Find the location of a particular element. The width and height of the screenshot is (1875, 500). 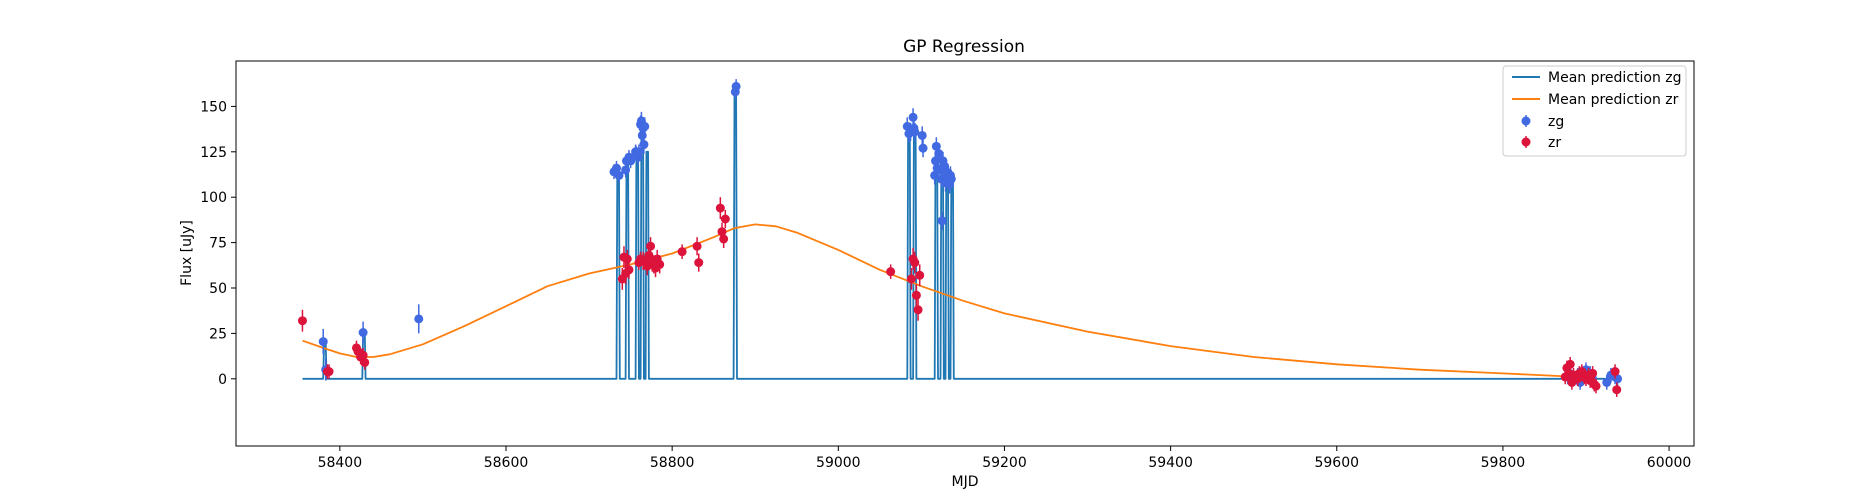

y-tick-label: 75 is located at coordinates (218, 244).